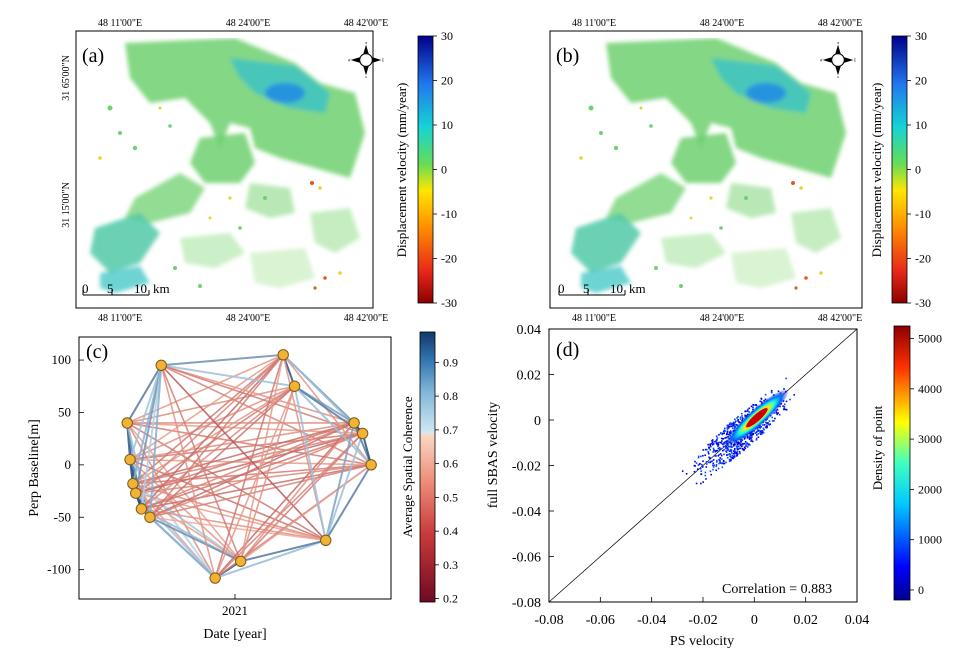 This screenshot has height=657, width=972. What do you see at coordinates (930, 489) in the screenshot?
I see `colorbar-tick-d-3: 2000` at bounding box center [930, 489].